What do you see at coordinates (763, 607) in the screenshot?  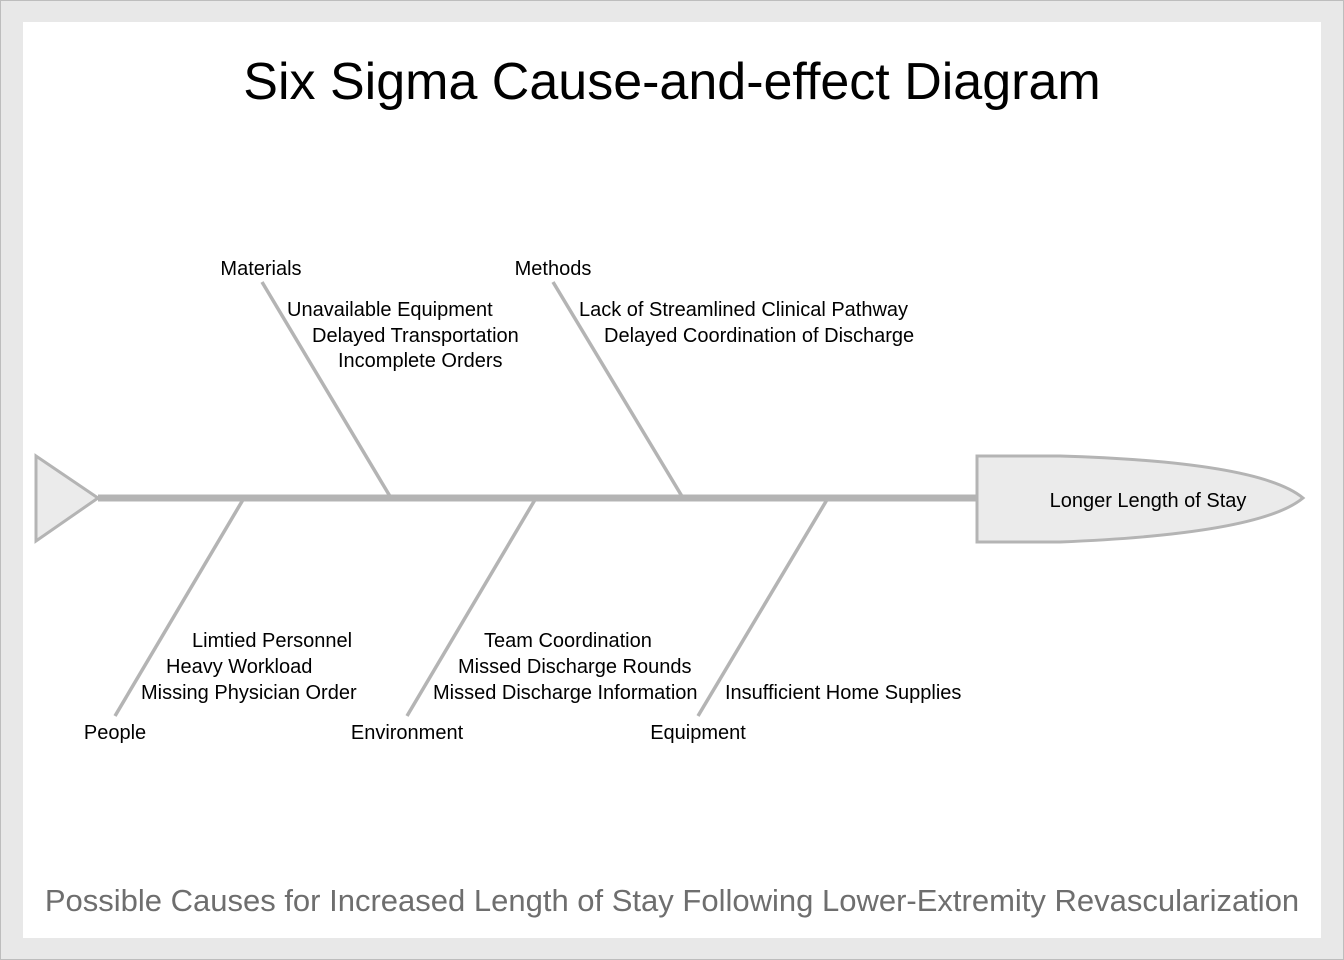 I see `bone-equipment` at bounding box center [763, 607].